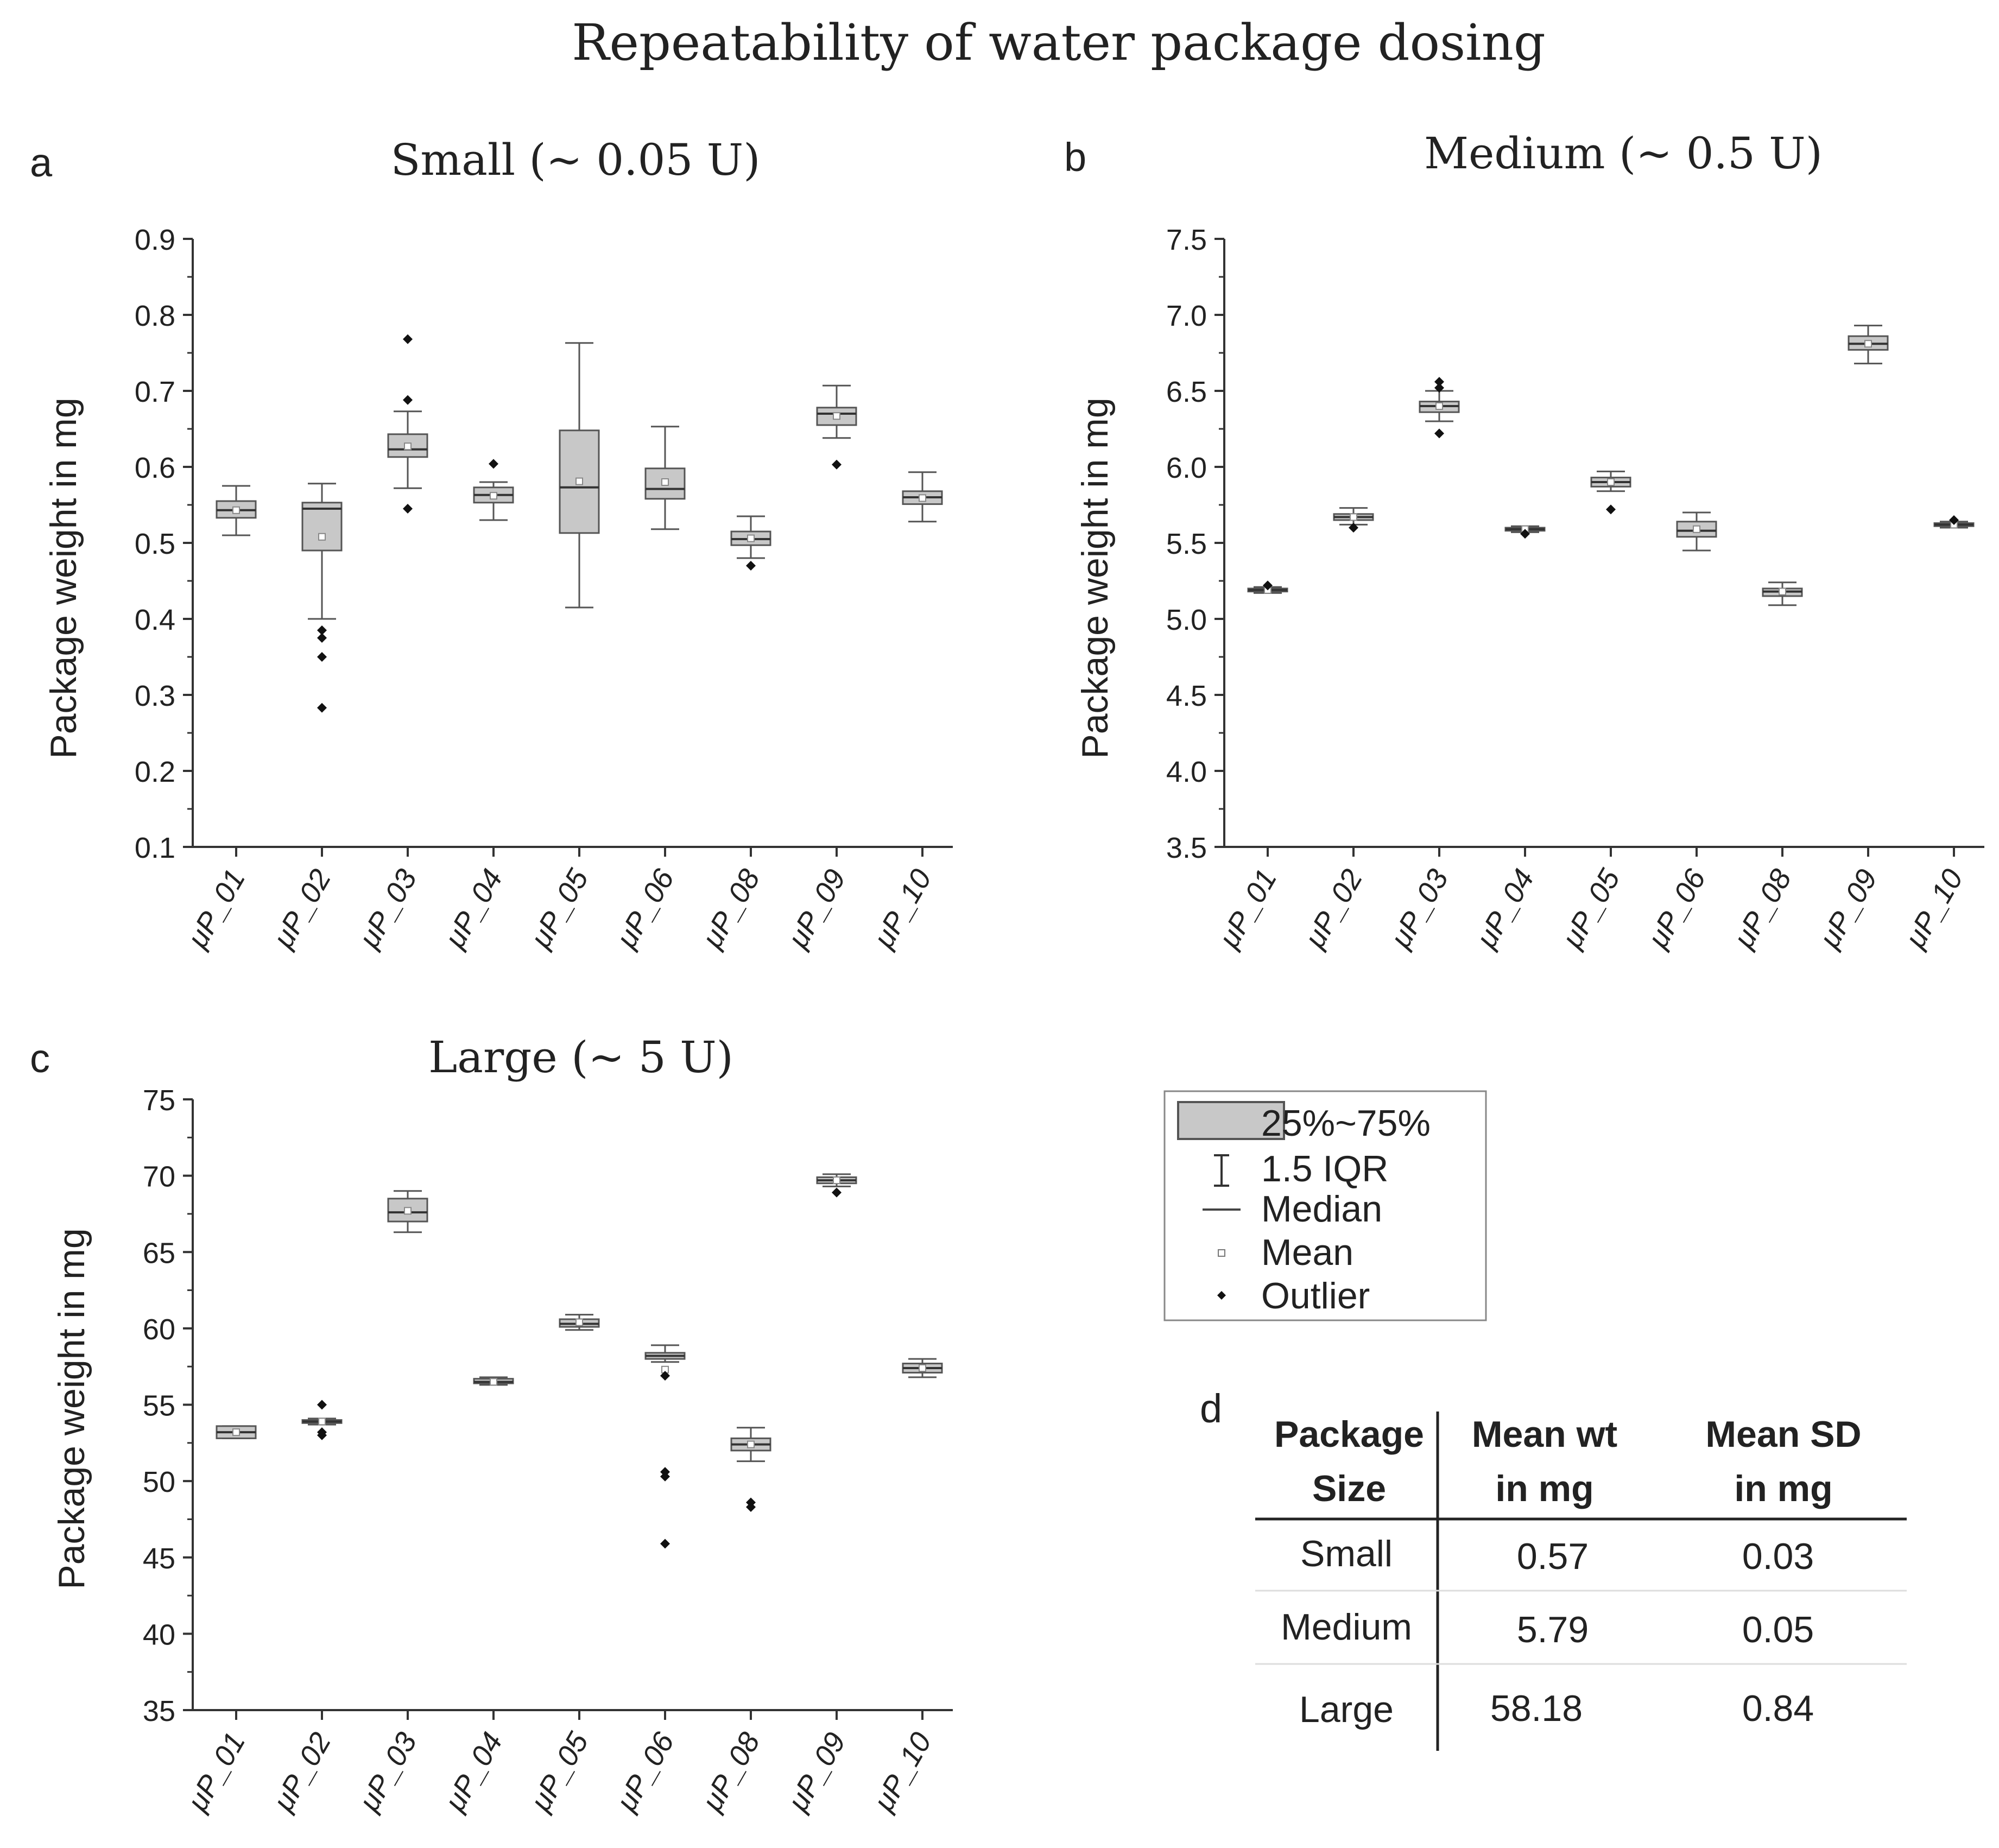 The image size is (1999, 1848). What do you see at coordinates (1544, 1435) in the screenshot?
I see `table-header-meanwt-1: Mean wt` at bounding box center [1544, 1435].